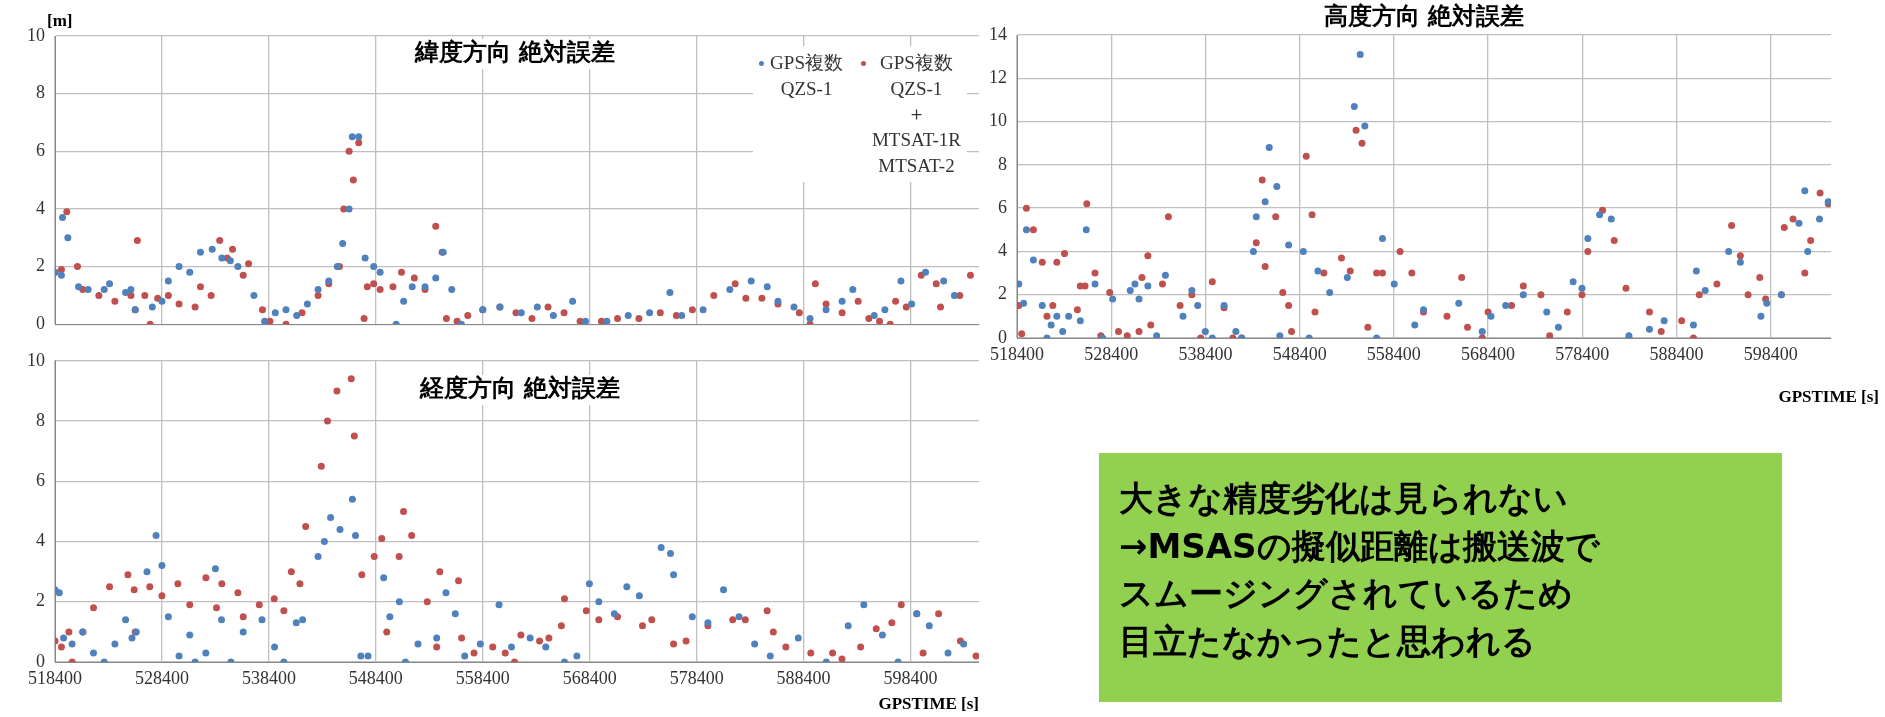 This screenshot has width=1885, height=717. Describe the element at coordinates (60, 20) in the screenshot. I see `y-axis-title: [m]` at that location.